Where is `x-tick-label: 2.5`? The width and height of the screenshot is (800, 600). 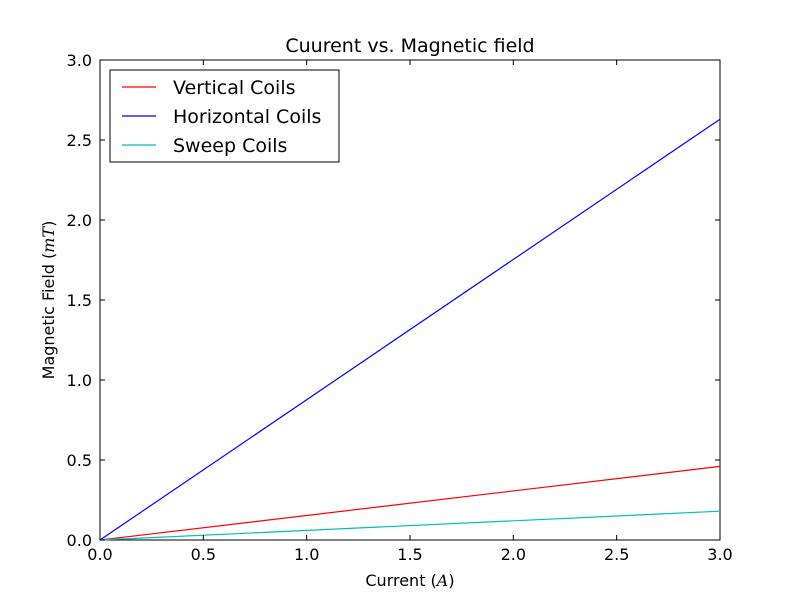 x-tick-label: 2.5 is located at coordinates (616, 554).